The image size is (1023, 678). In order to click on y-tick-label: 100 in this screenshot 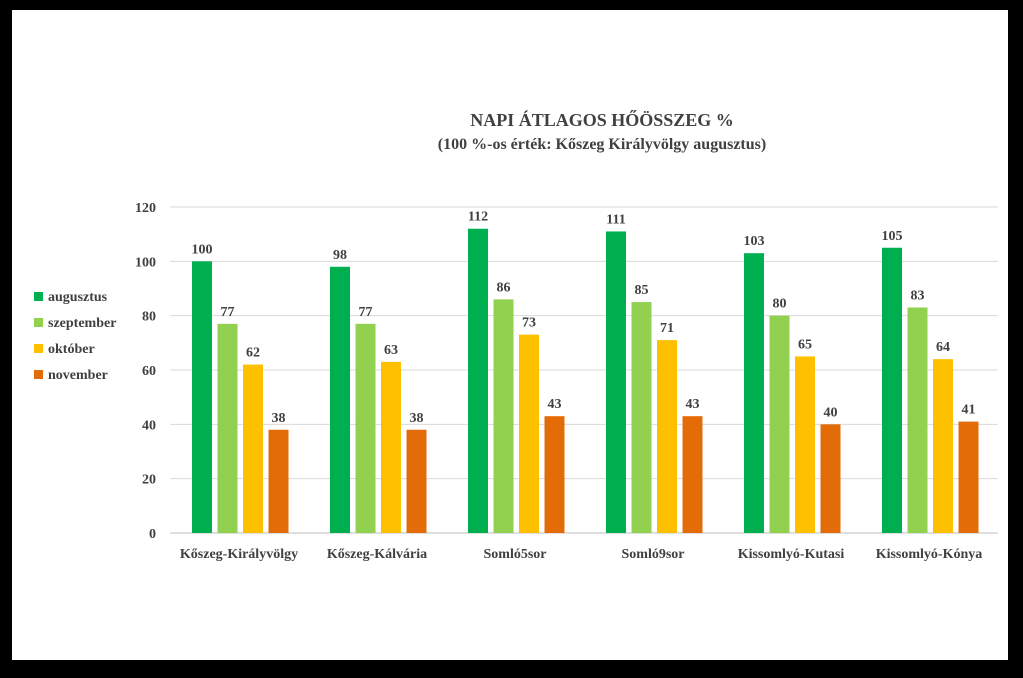, I will do `click(145, 262)`.